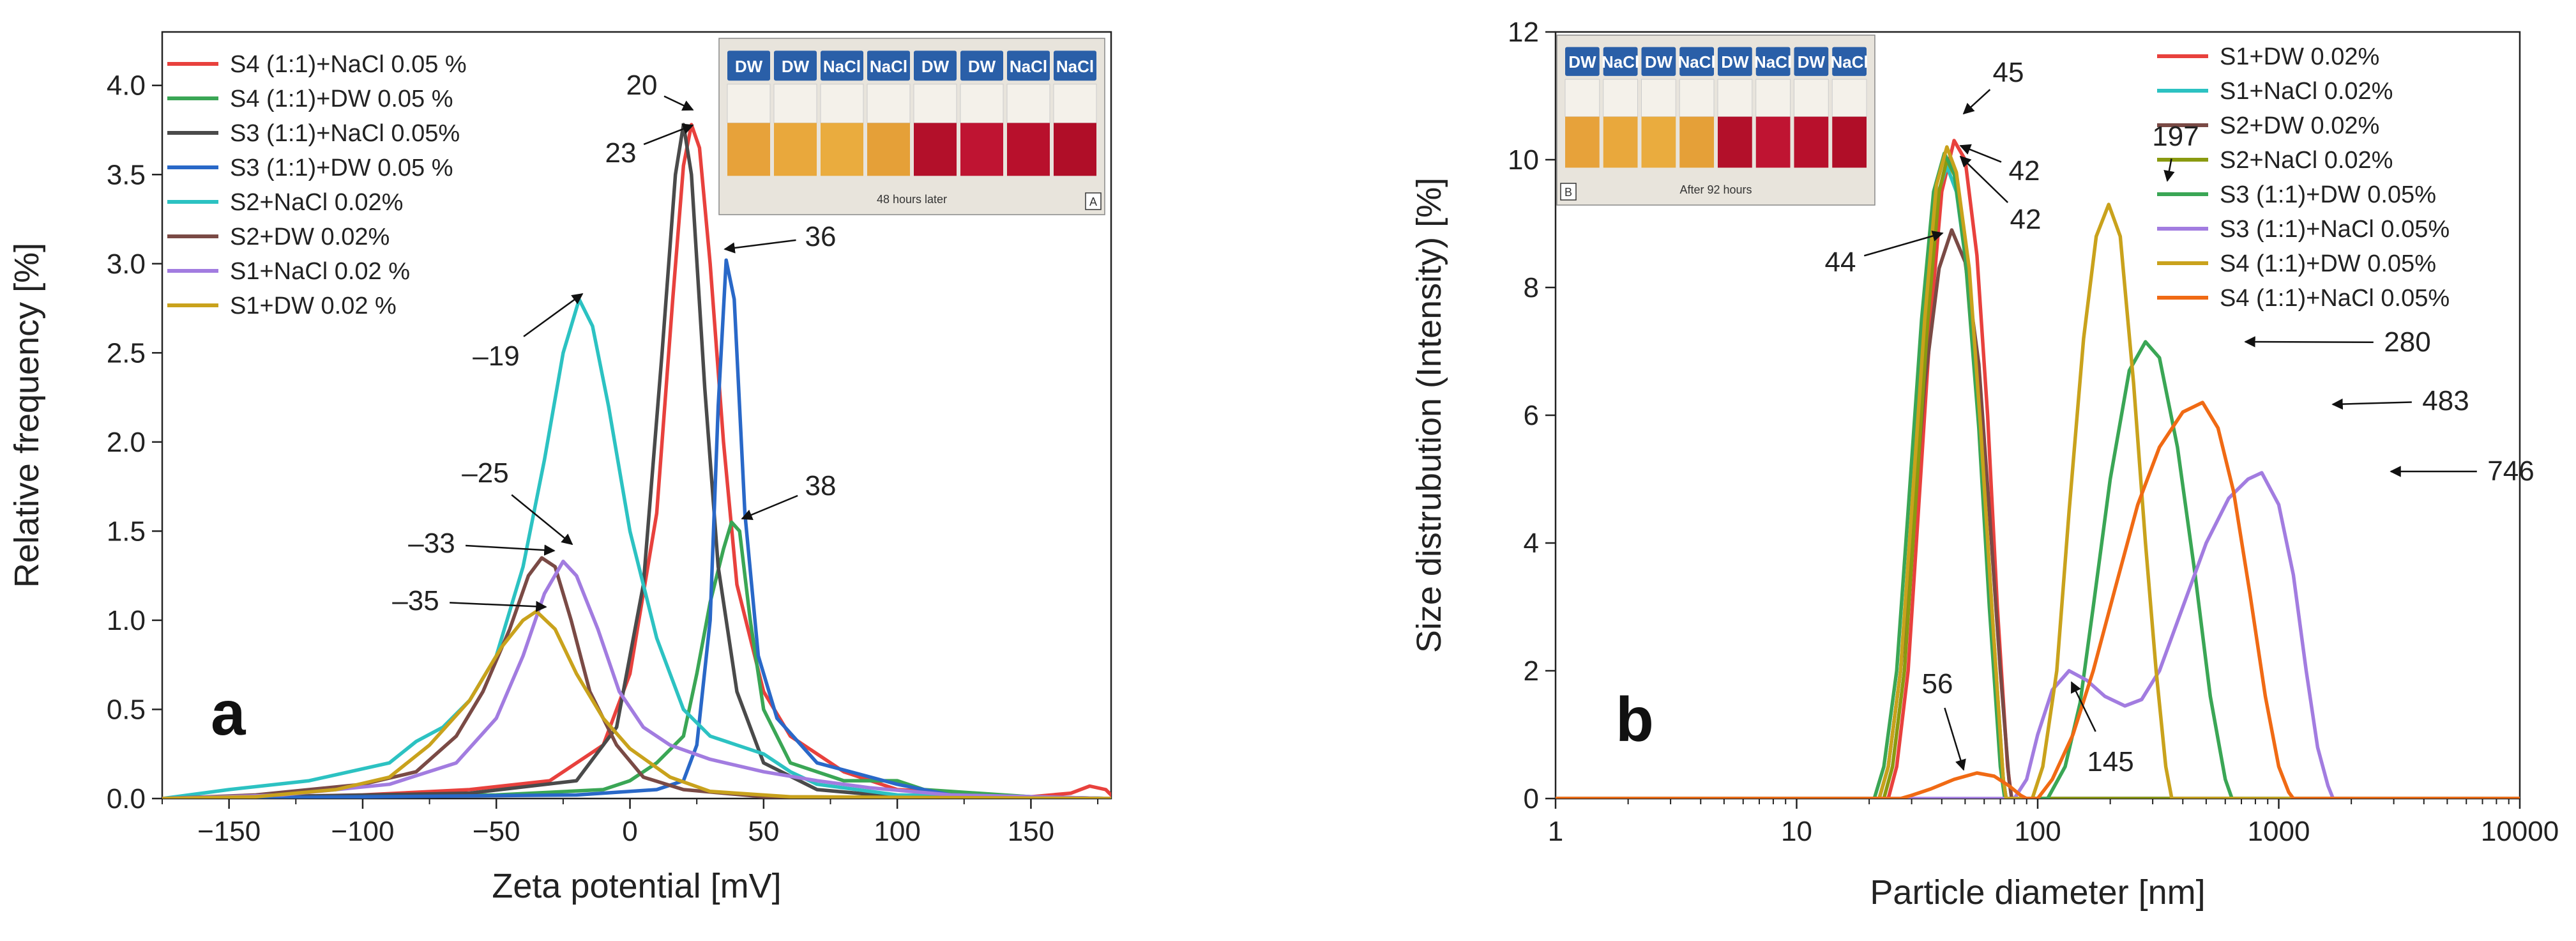 This screenshot has height=941, width=2576. I want to click on annotation-label: 56, so click(1938, 684).